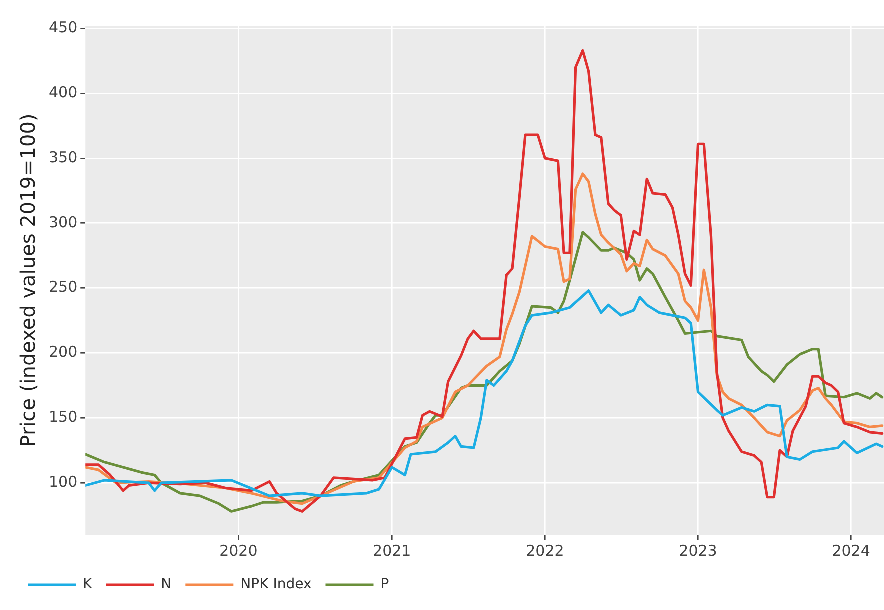  Describe the element at coordinates (63, 417) in the screenshot. I see `y-tick-label: 150` at that location.